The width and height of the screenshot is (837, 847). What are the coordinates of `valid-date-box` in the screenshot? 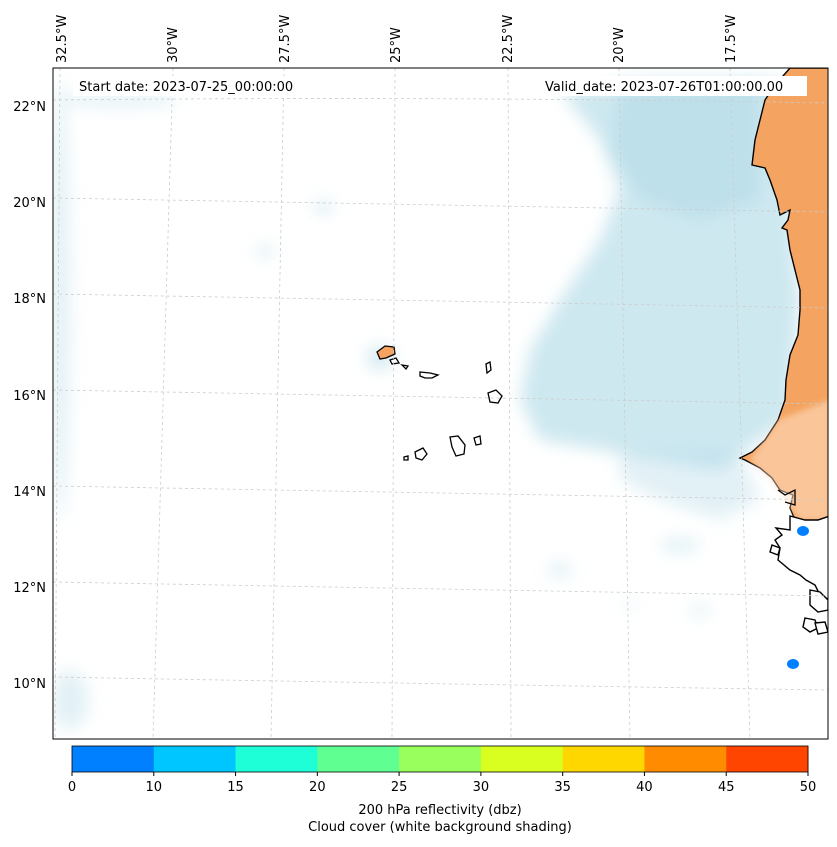 It's located at (673, 86).